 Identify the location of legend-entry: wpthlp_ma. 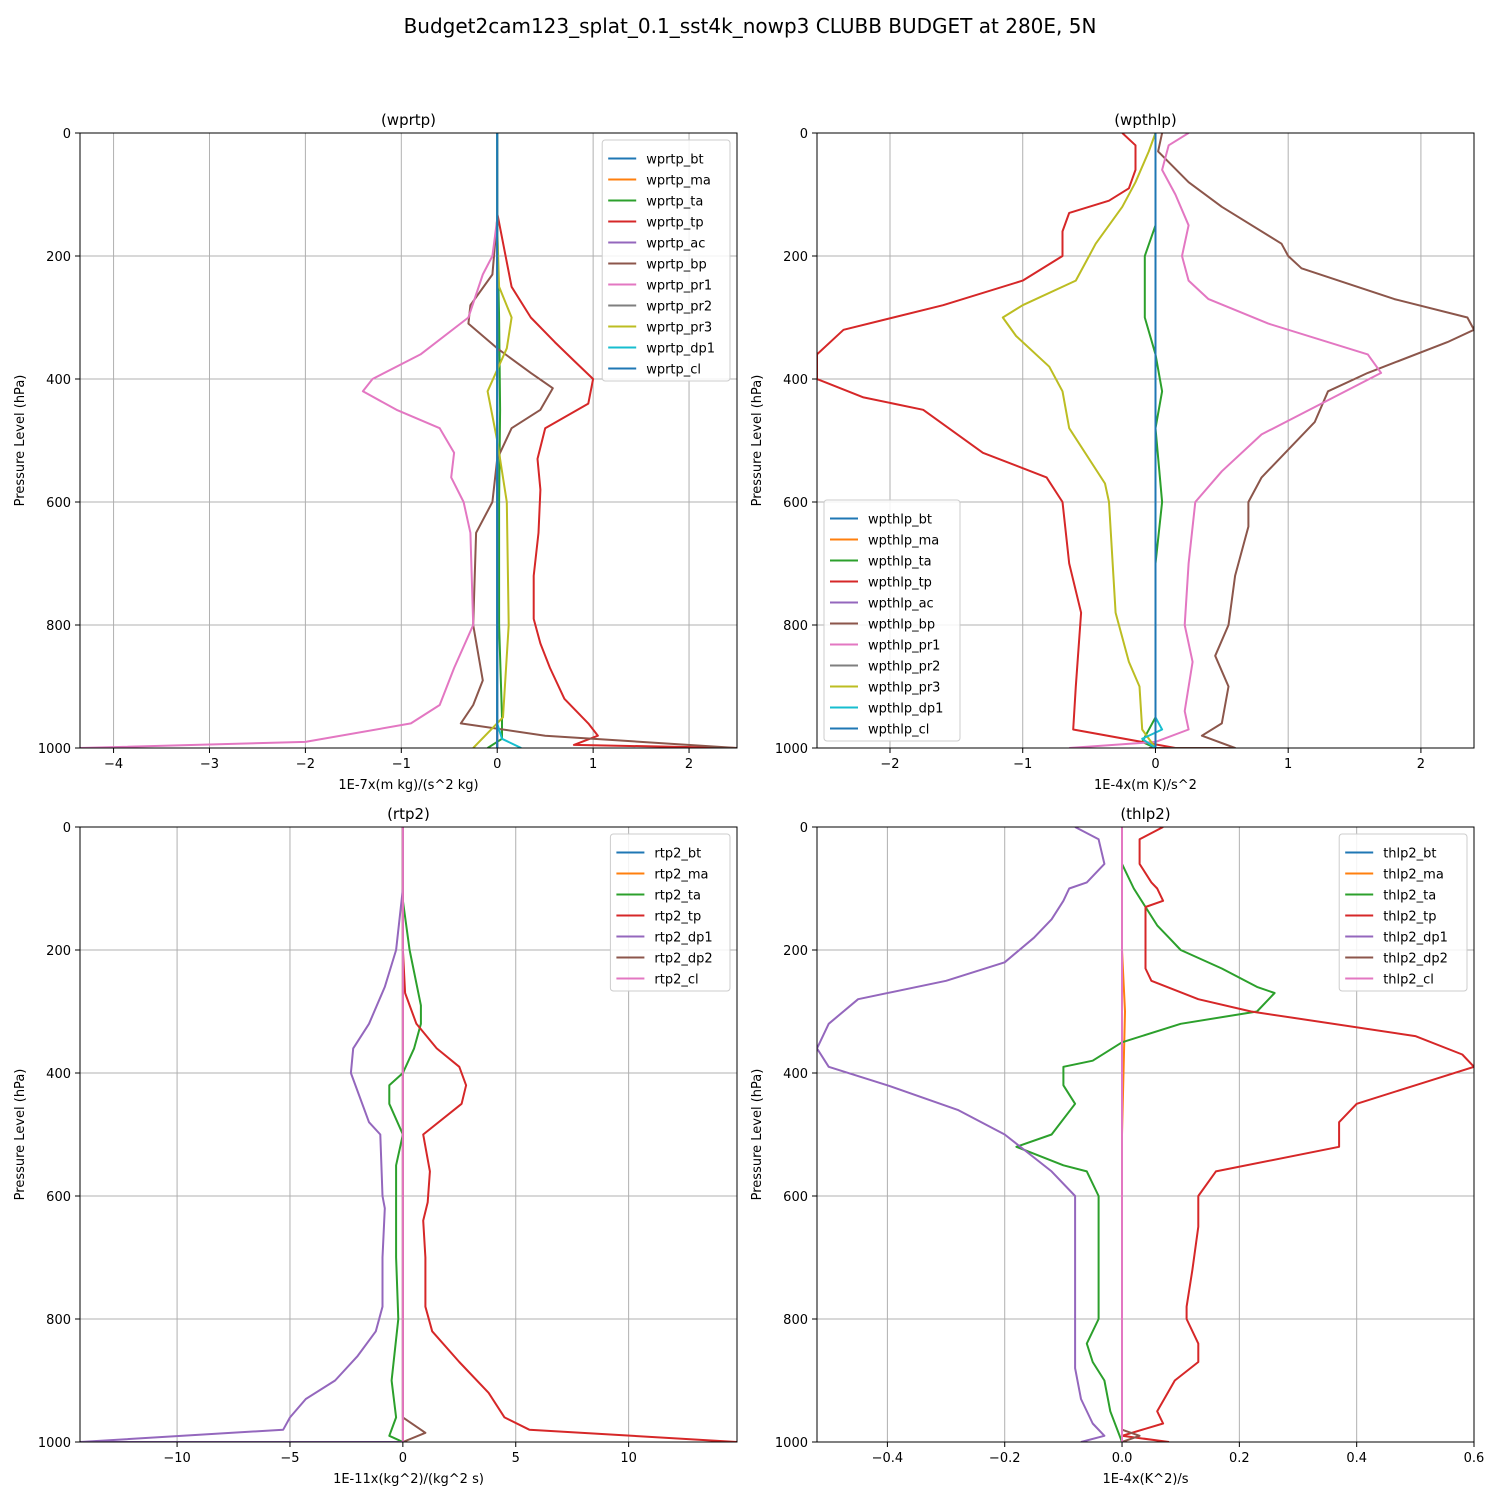
(903, 541).